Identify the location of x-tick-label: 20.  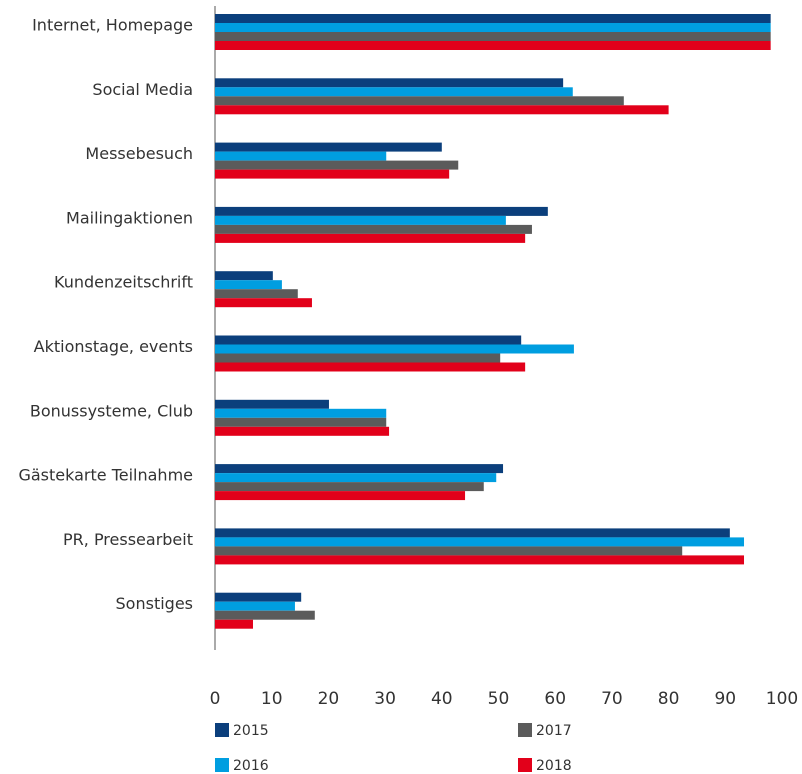
(329, 699).